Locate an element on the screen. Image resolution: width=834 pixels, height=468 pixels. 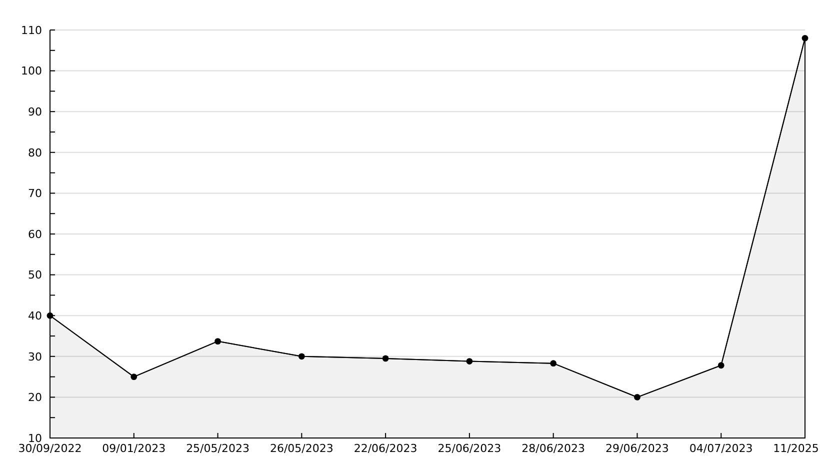
y-tick-label: 70 is located at coordinates (35, 193).